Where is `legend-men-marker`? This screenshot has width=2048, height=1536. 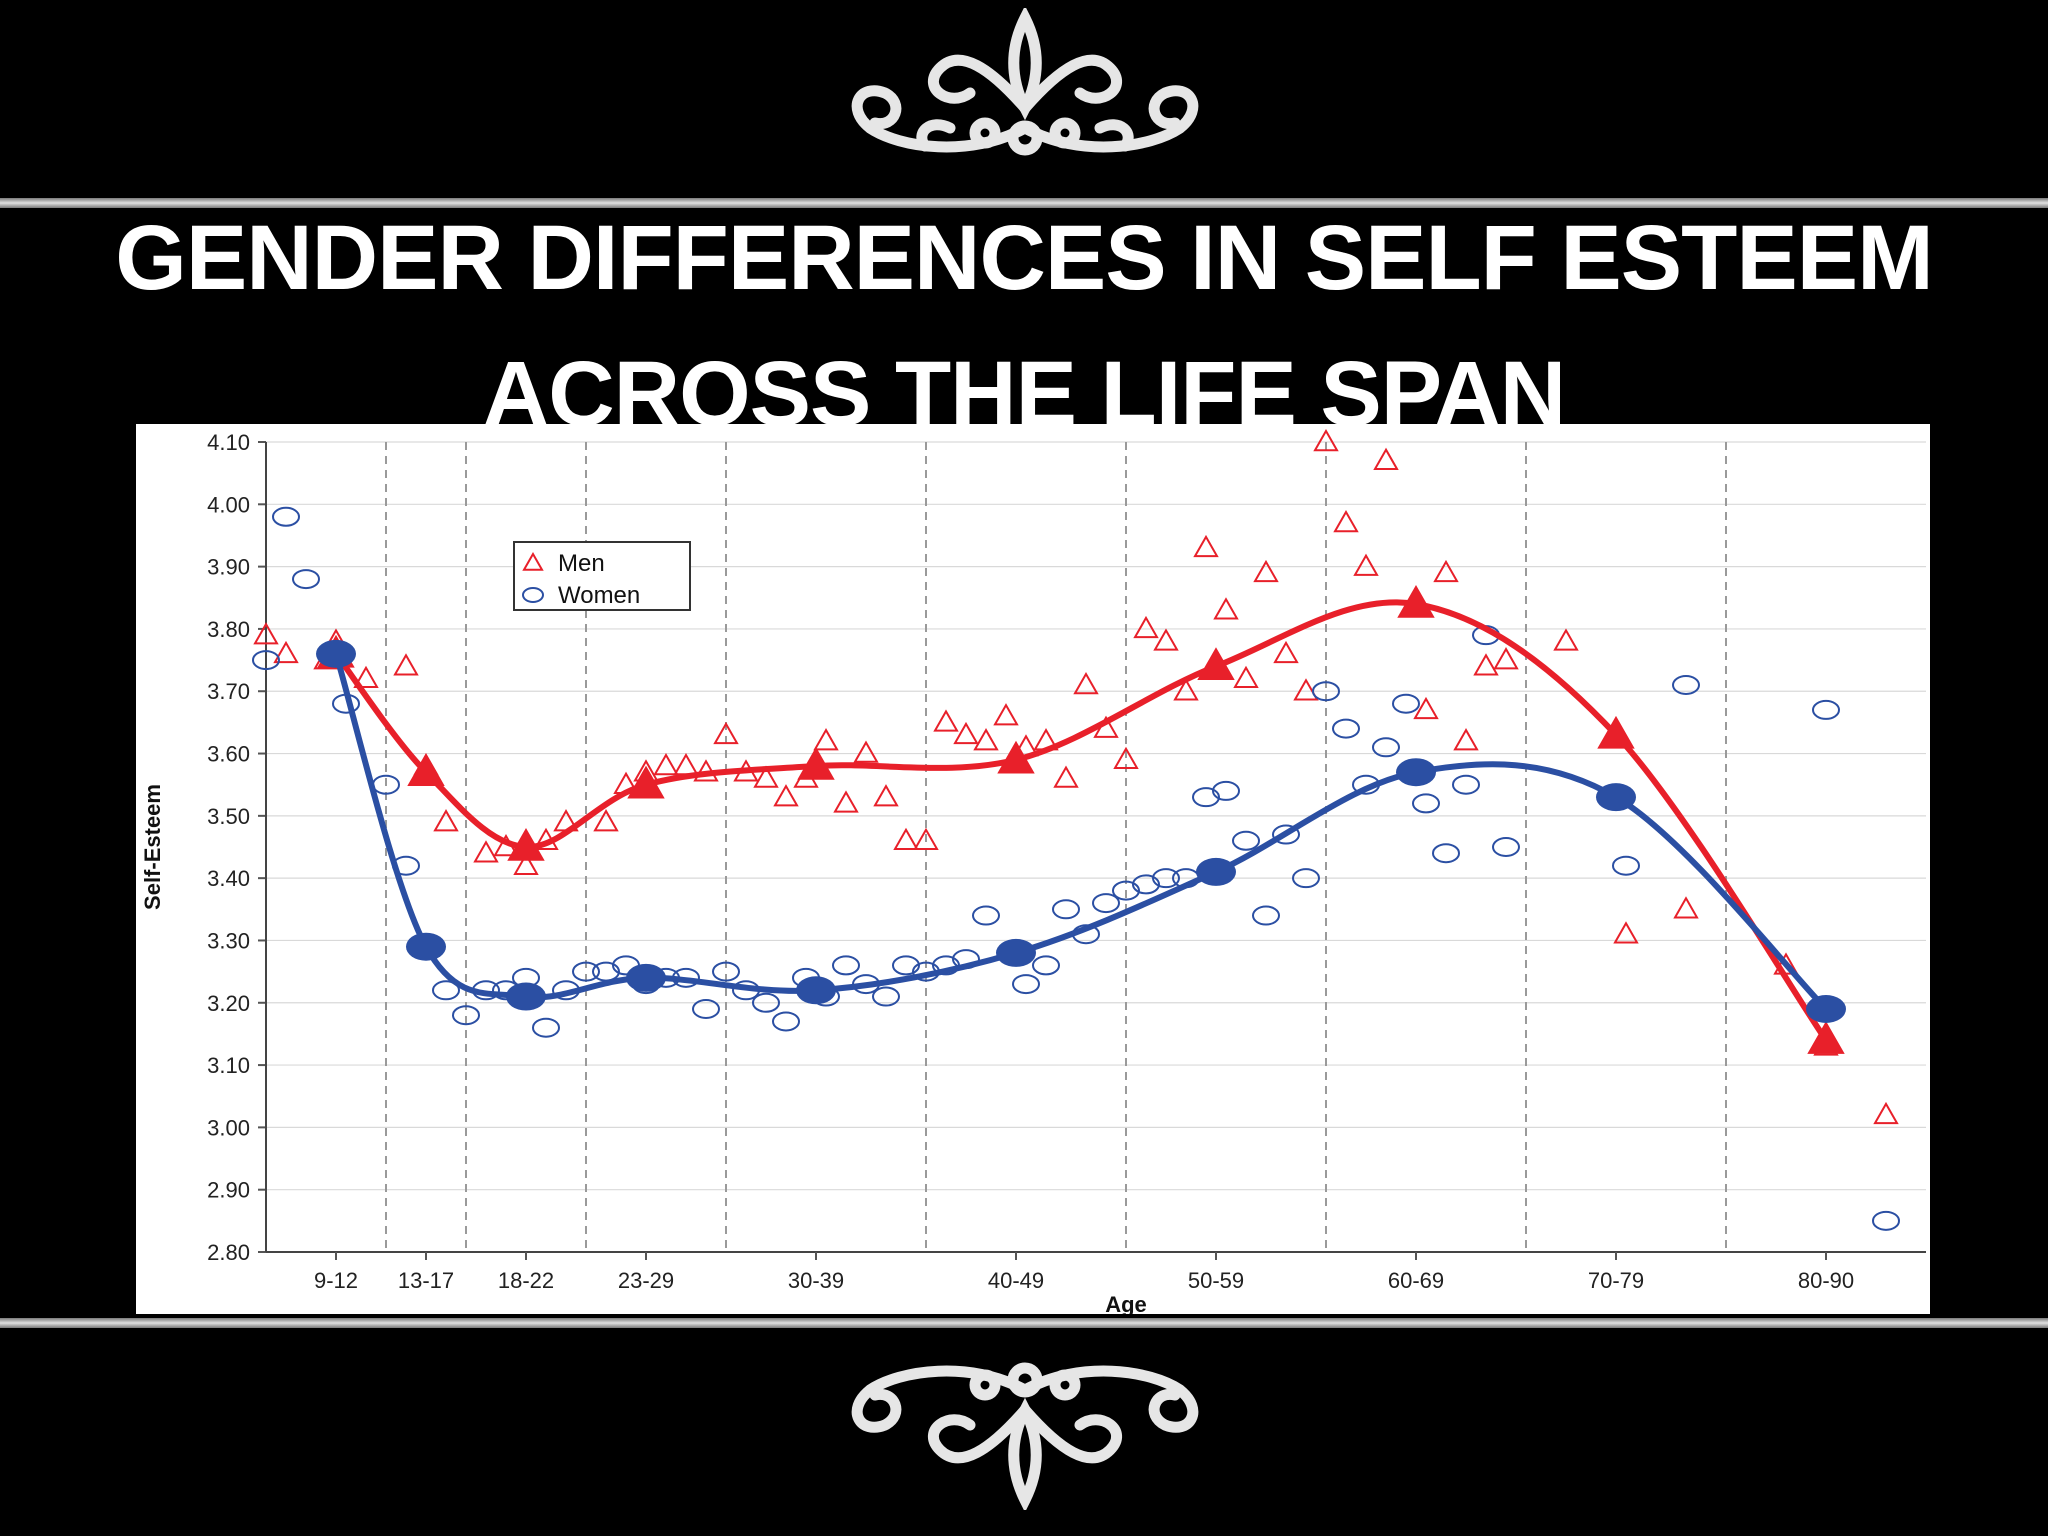
legend-men-marker is located at coordinates (533, 561).